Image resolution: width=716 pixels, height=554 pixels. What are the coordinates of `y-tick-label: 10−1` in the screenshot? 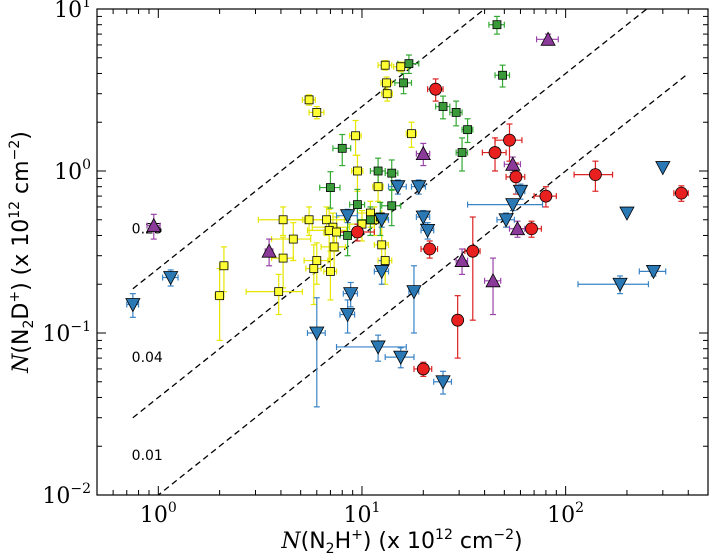 It's located at (66, 333).